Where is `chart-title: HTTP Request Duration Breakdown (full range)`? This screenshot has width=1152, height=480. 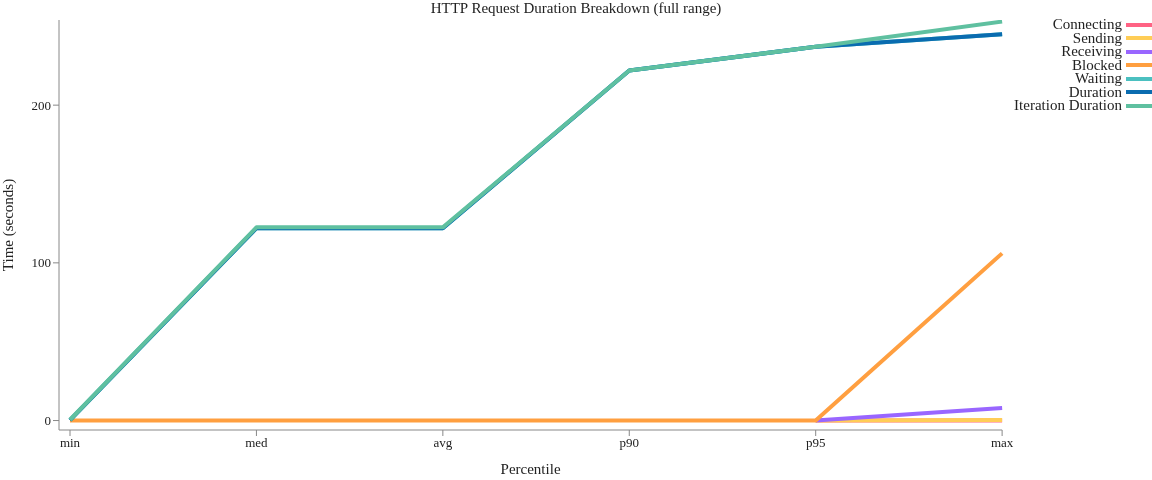 chart-title: HTTP Request Duration Breakdown (full range) is located at coordinates (576, 8).